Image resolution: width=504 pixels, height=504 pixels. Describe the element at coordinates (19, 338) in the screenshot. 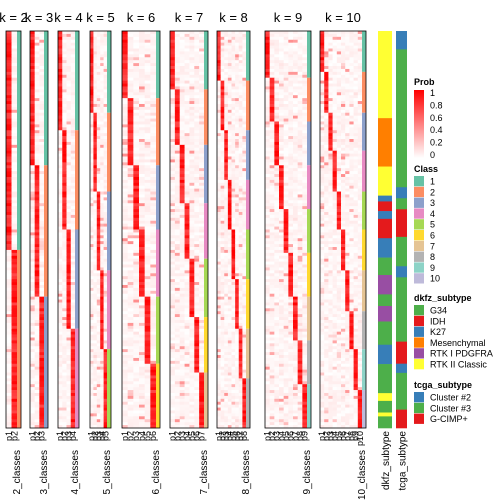

I see `class-strip-segment` at that location.